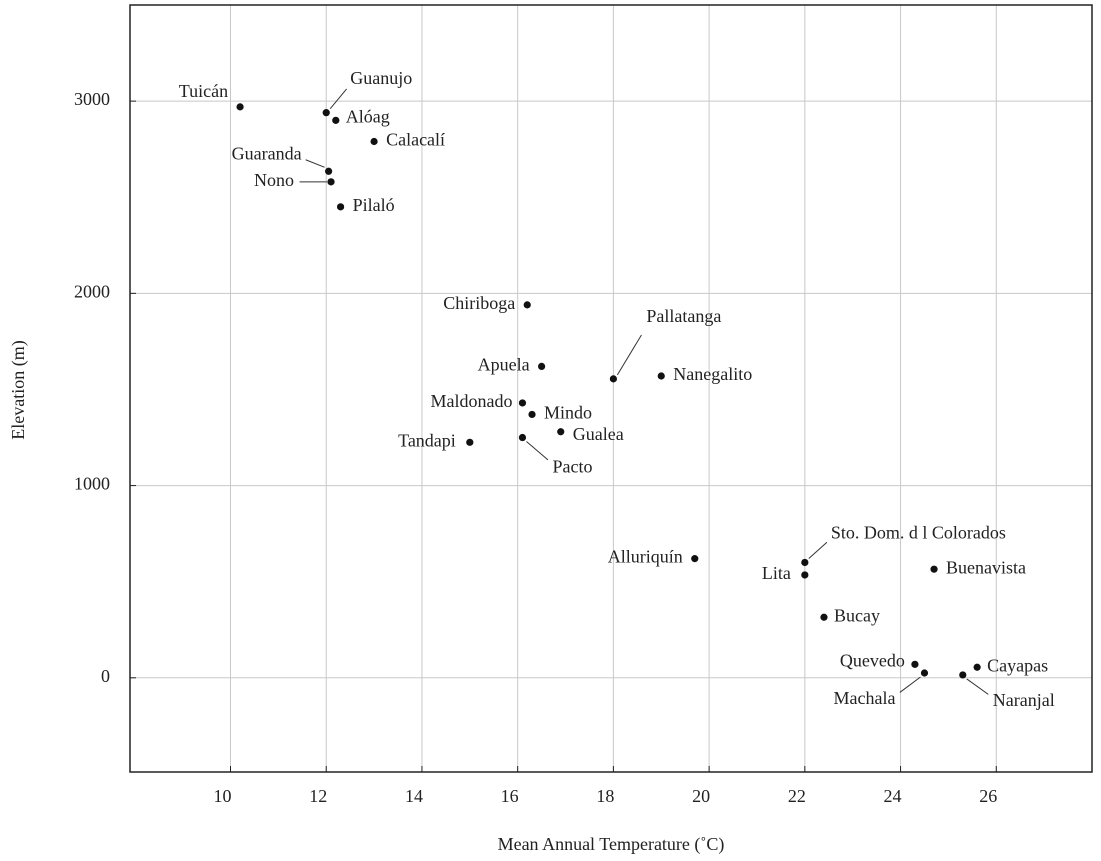 The width and height of the screenshot is (1101, 861). Describe the element at coordinates (479, 303) in the screenshot. I see `point-label: Chiriboga` at that location.